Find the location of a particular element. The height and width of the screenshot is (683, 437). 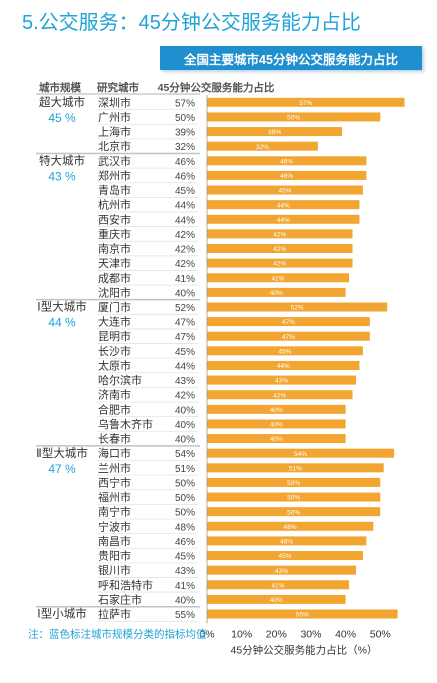

bar-data-label: 51% is located at coordinates (295, 468).